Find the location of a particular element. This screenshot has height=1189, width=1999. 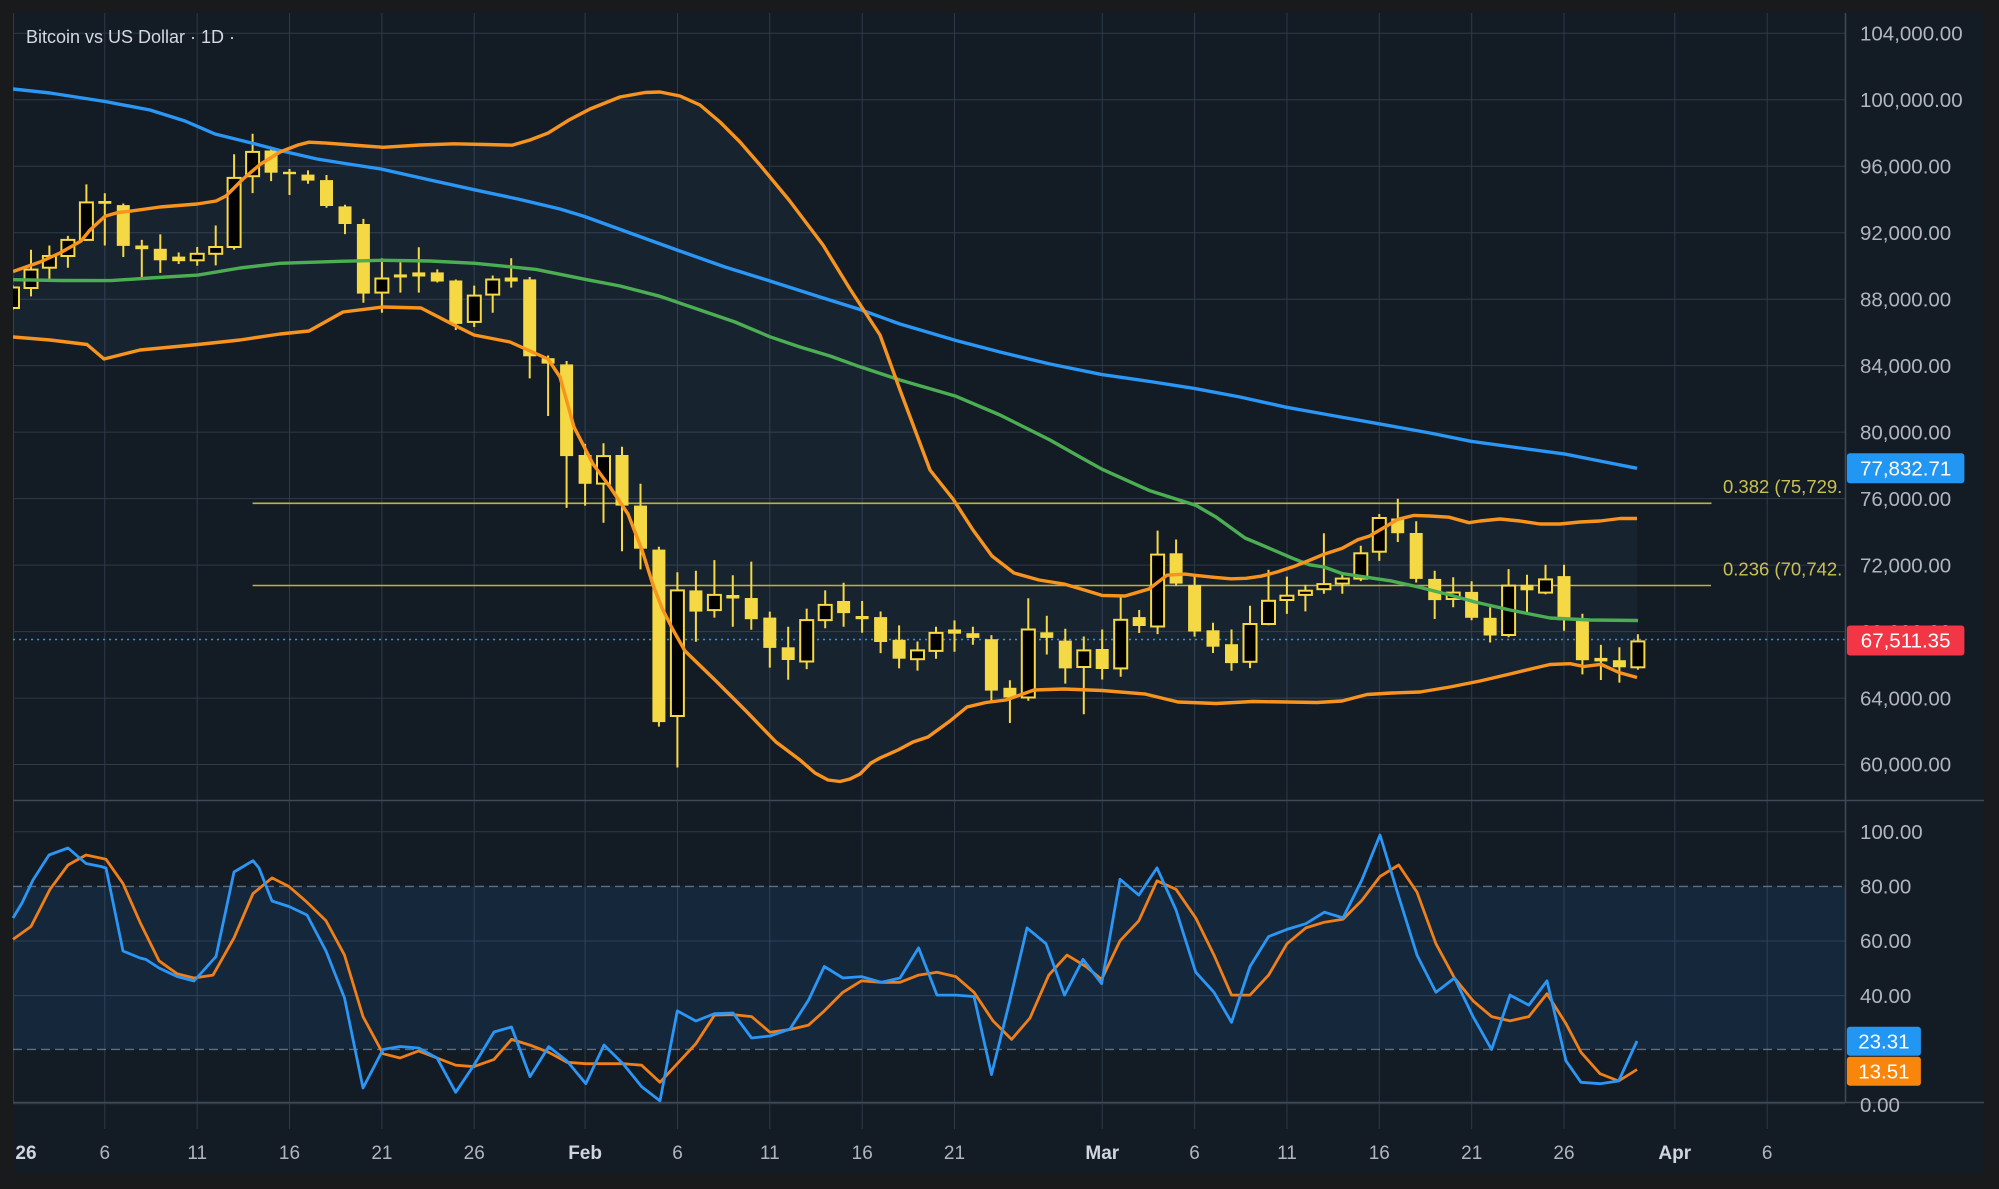

svg-text: 80.00 is located at coordinates (1885, 887).